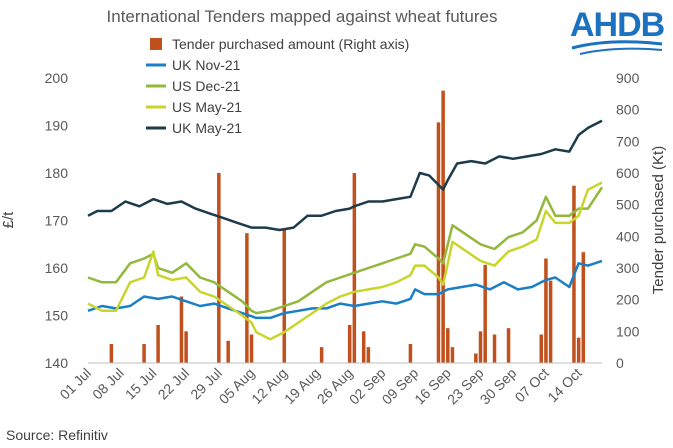 This screenshot has height=448, width=673. Describe the element at coordinates (302, 386) in the screenshot. I see `x-tick-label: 19 Aug` at that location.